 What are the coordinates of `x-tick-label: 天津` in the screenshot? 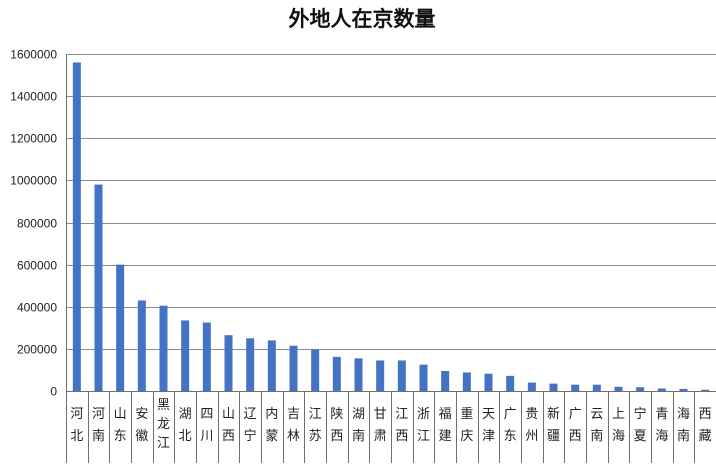 It's located at (488, 425).